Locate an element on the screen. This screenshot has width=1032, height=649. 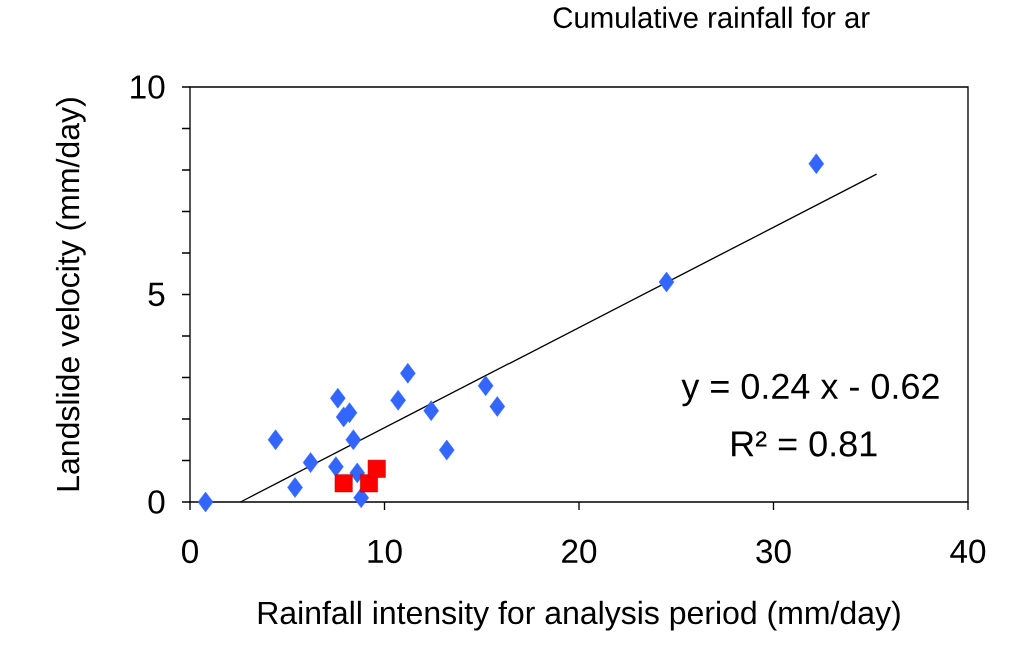
x-axis-title: Rainfall intensity for analysis period (mm/day) is located at coordinates (579, 615).